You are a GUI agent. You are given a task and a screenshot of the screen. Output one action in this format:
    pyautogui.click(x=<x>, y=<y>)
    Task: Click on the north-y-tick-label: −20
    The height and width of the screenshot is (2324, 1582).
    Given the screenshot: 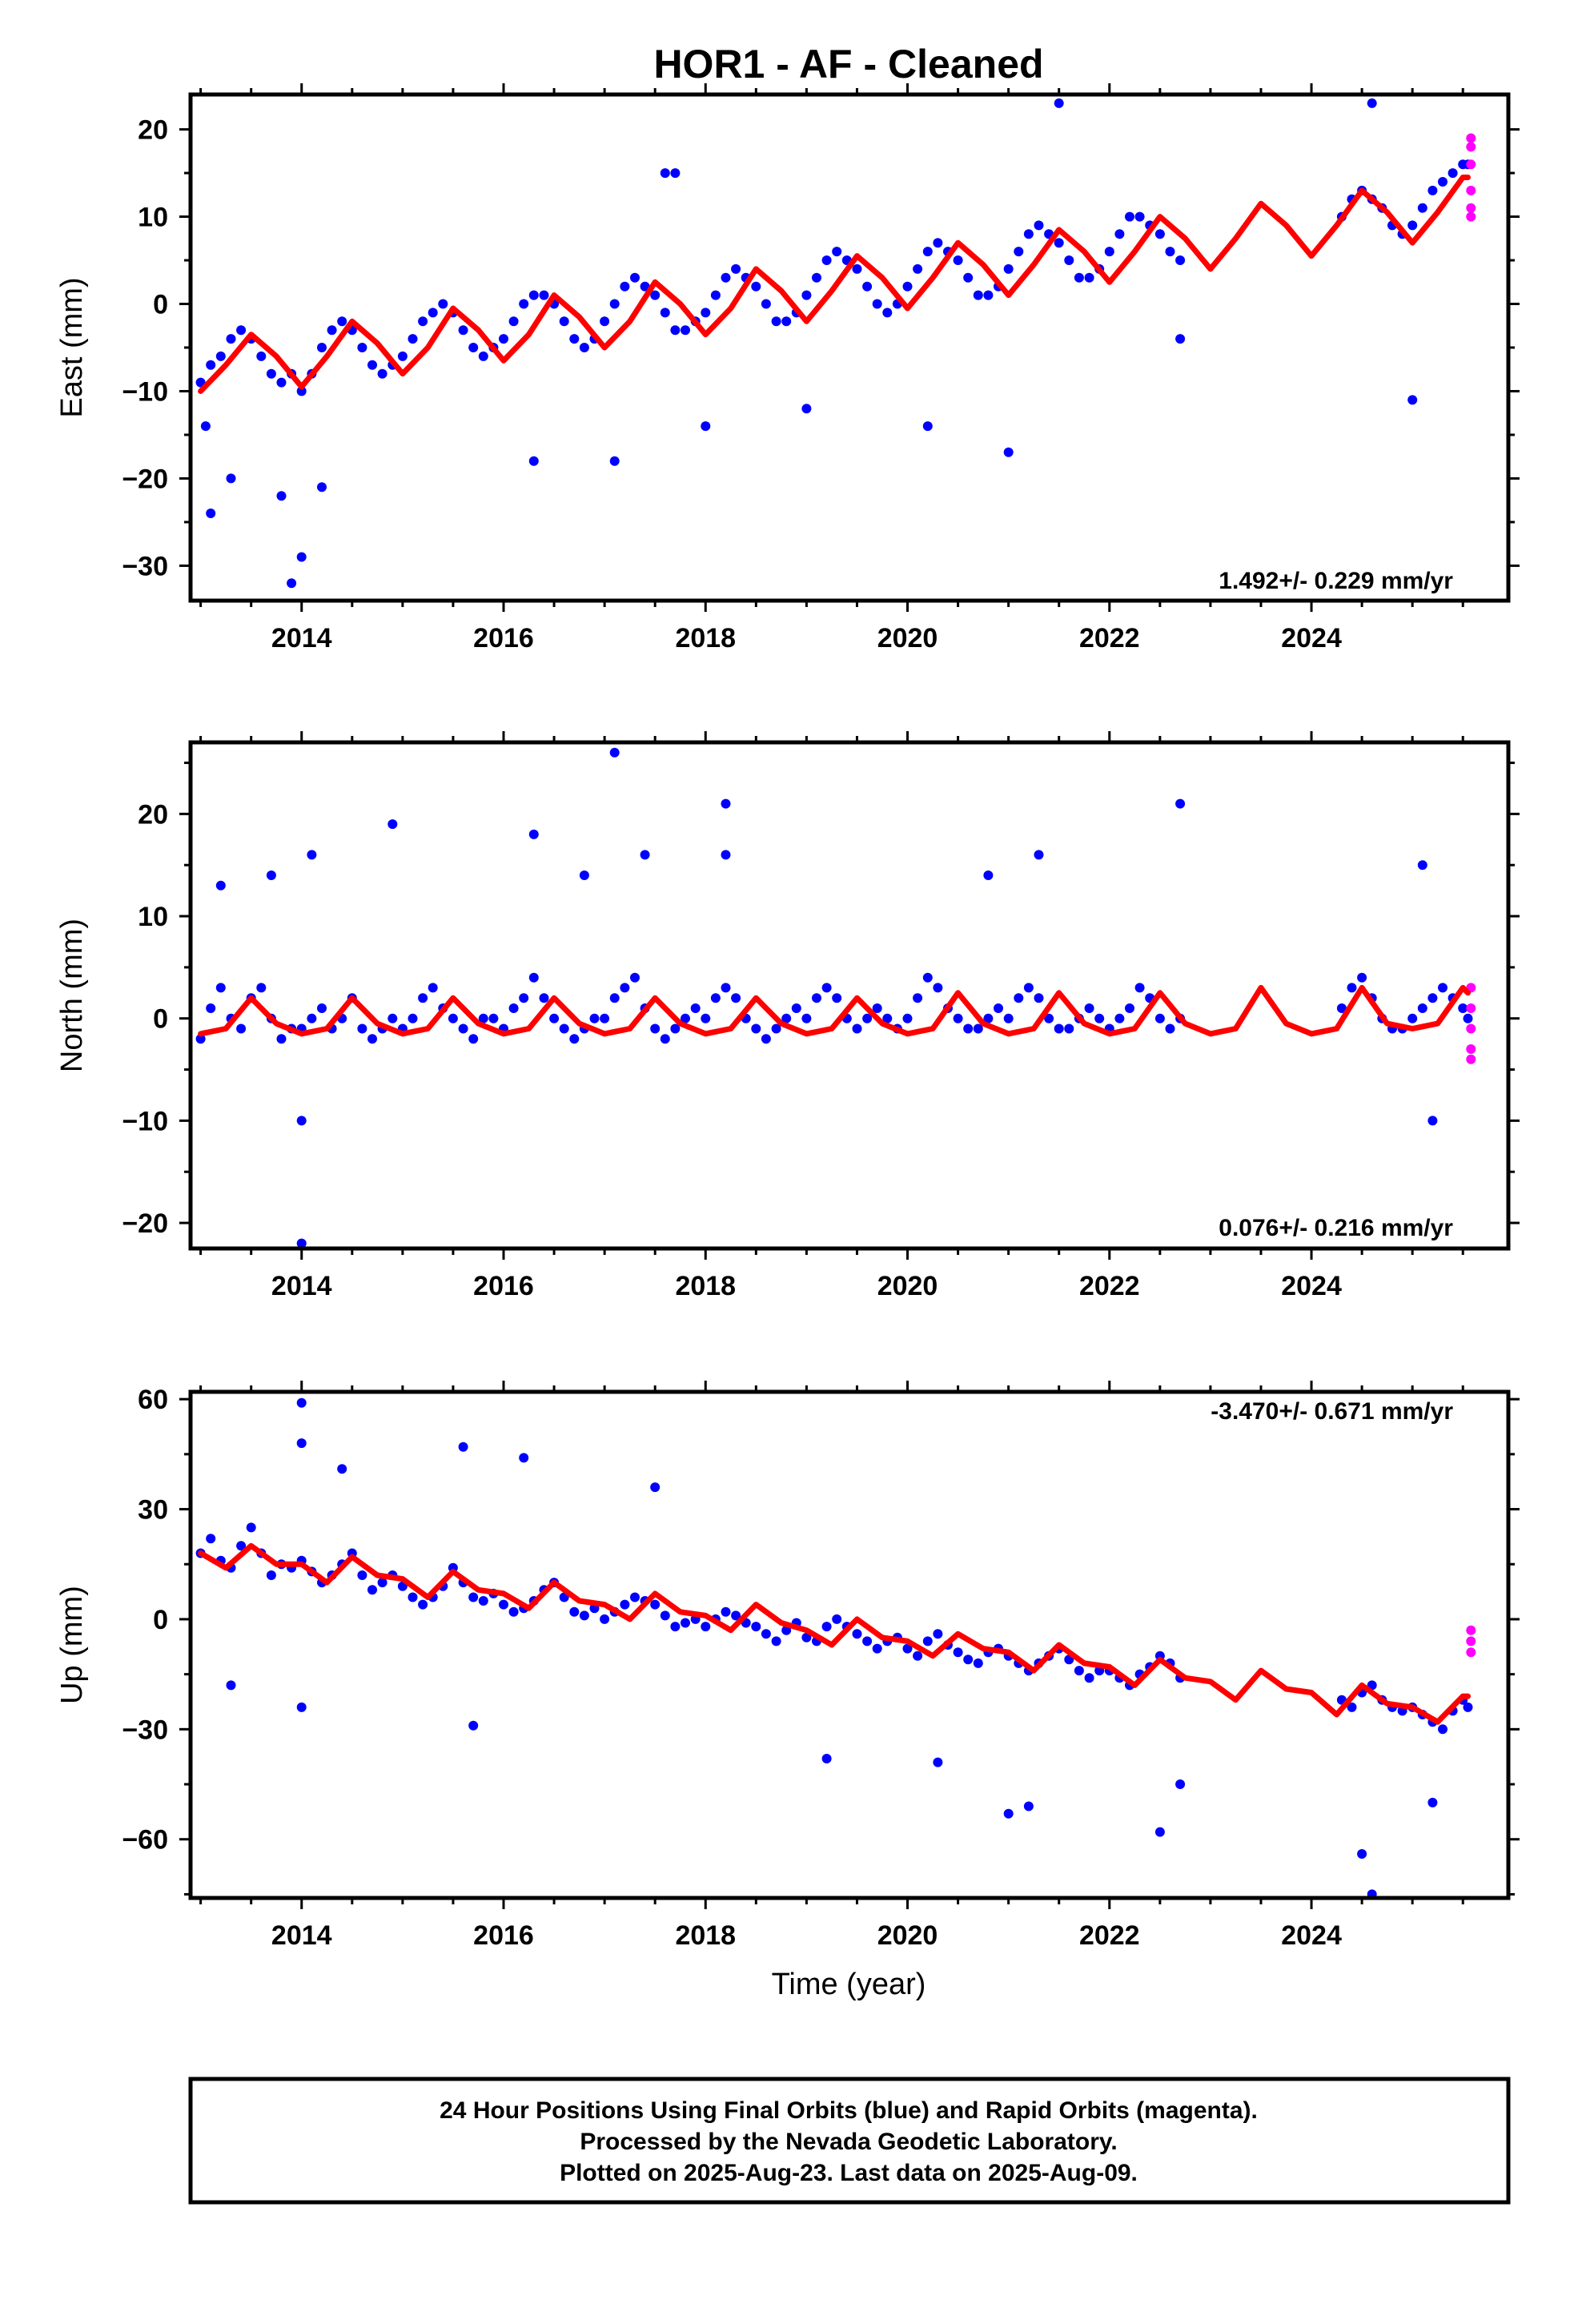 What is the action you would take?
    pyautogui.click(x=145, y=1223)
    